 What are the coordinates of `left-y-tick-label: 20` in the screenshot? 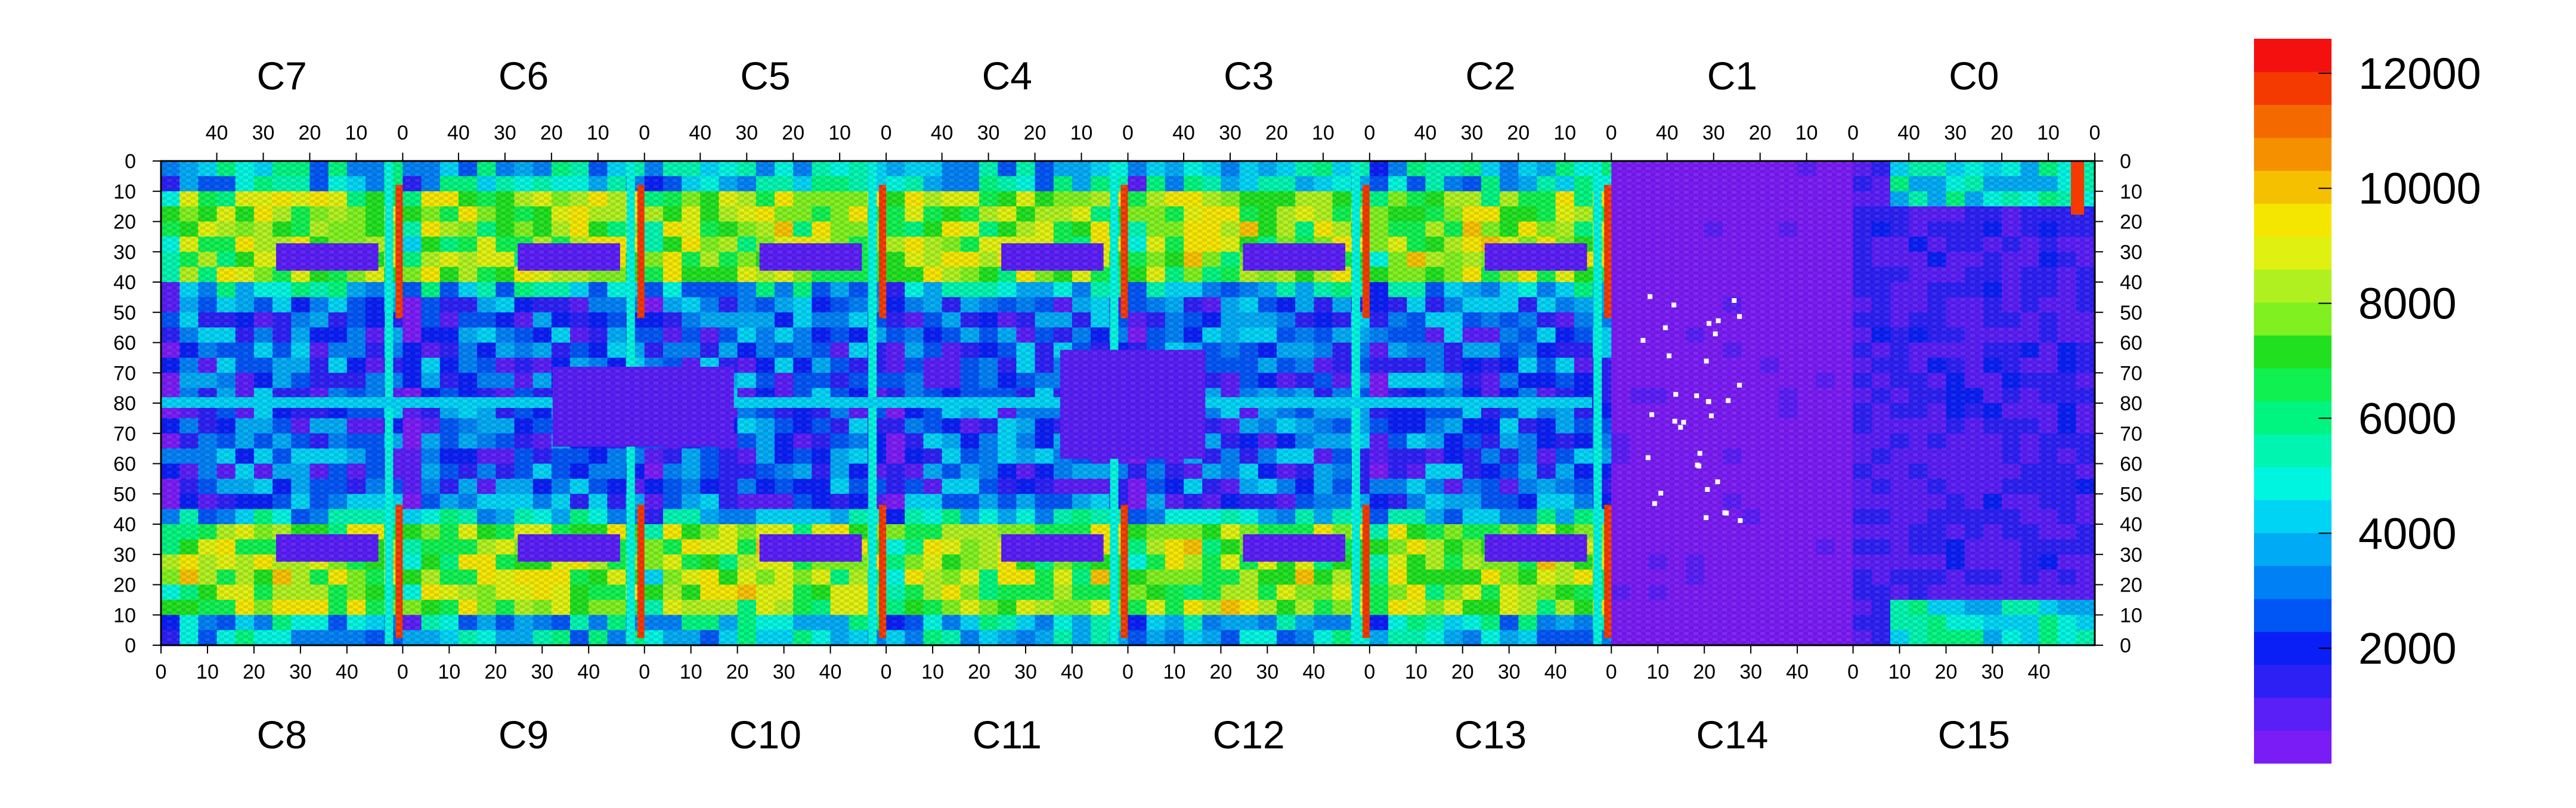 It's located at (124, 223).